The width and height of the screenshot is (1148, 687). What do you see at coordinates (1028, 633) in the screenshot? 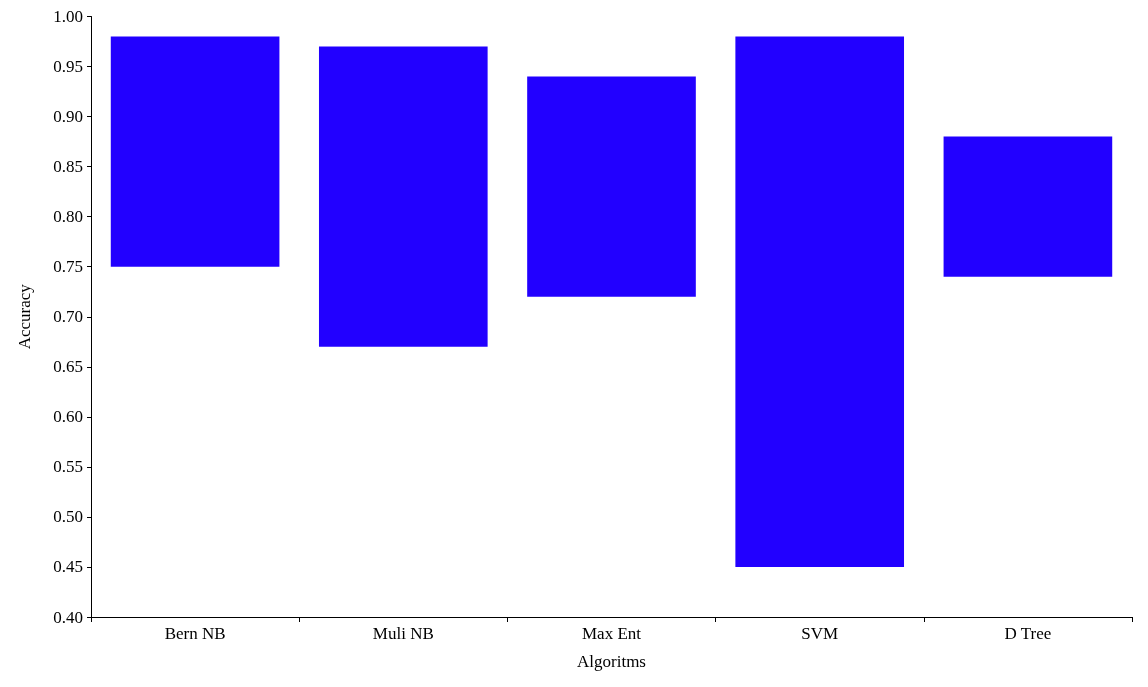
I see `x-tick-label: D Tree` at bounding box center [1028, 633].